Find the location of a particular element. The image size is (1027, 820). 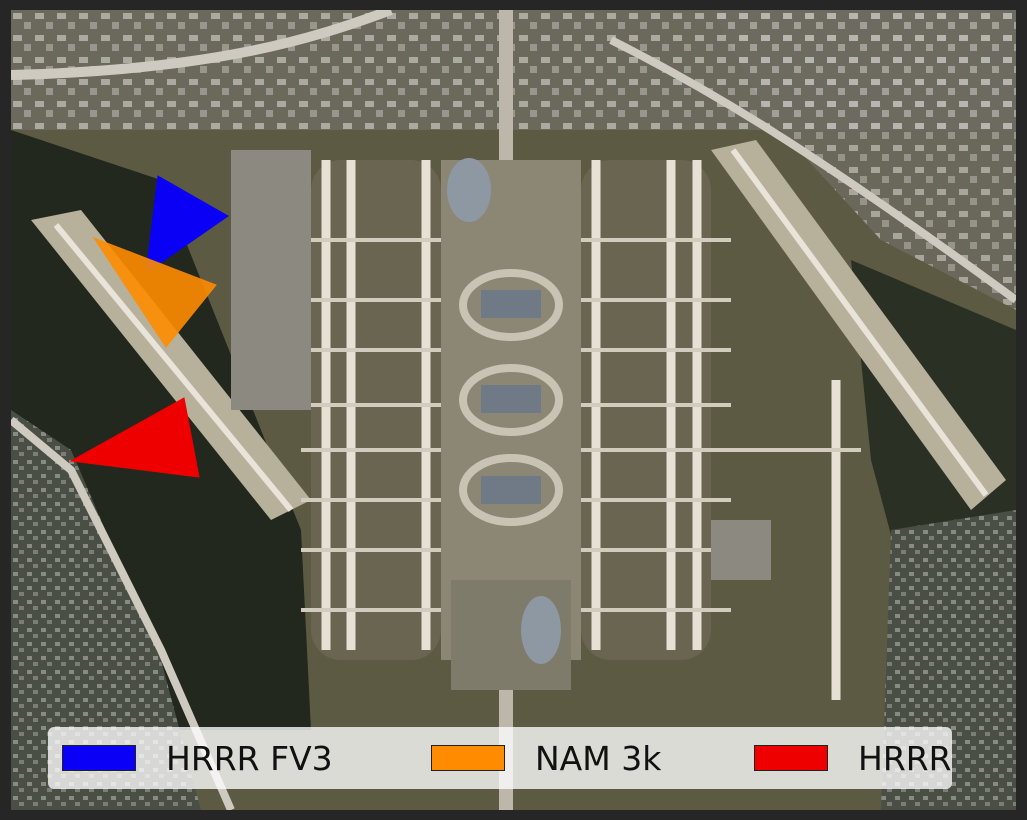

marker-nam-3k is located at coordinates (154, 292).